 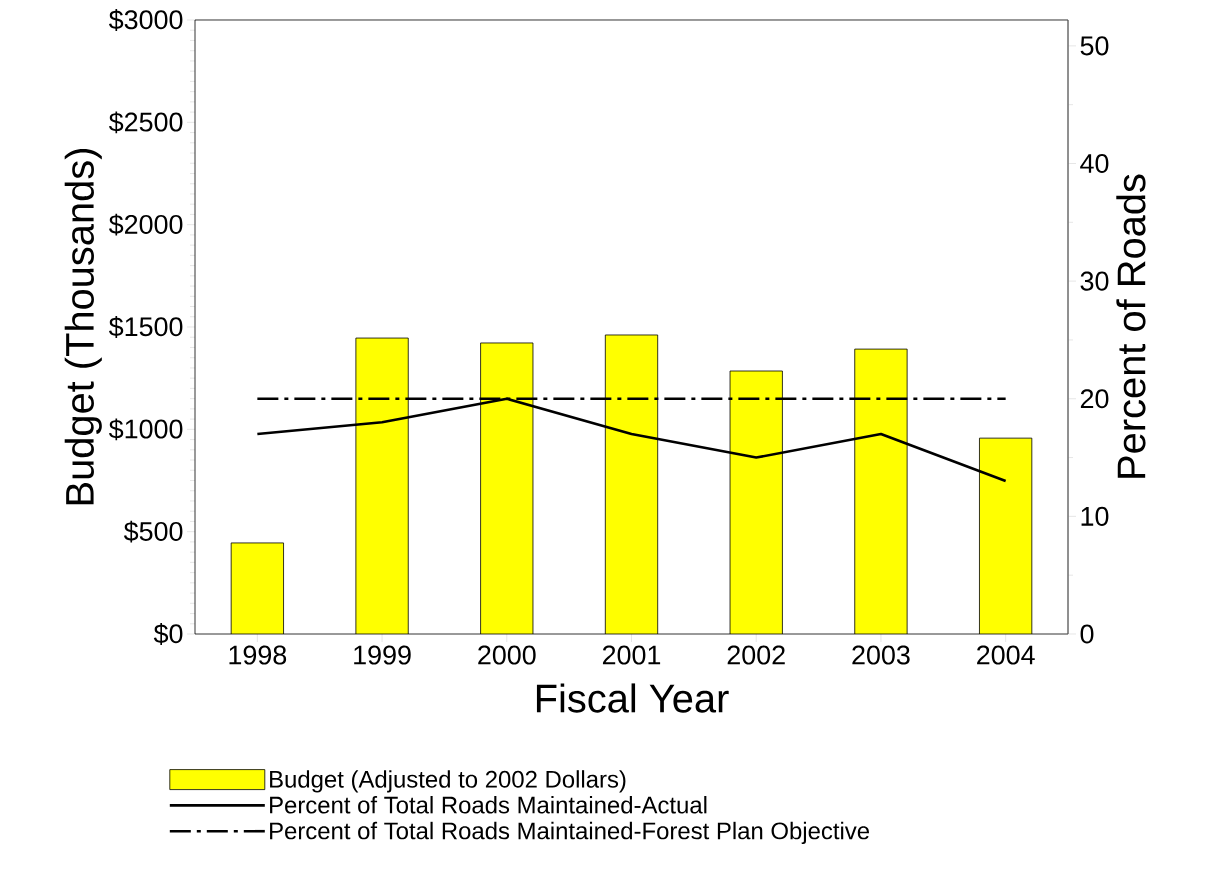 What do you see at coordinates (632, 698) in the screenshot?
I see `x-axis-title: Fiscal Year` at bounding box center [632, 698].